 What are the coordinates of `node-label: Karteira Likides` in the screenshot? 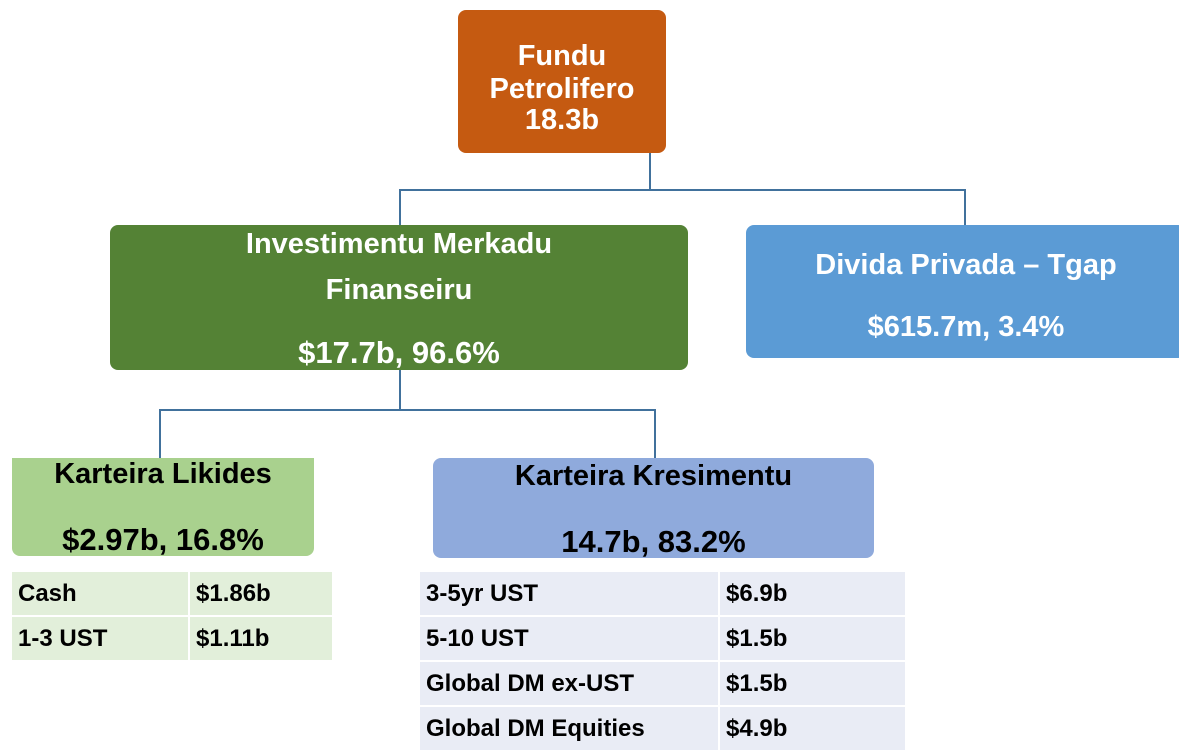 It's located at (163, 474).